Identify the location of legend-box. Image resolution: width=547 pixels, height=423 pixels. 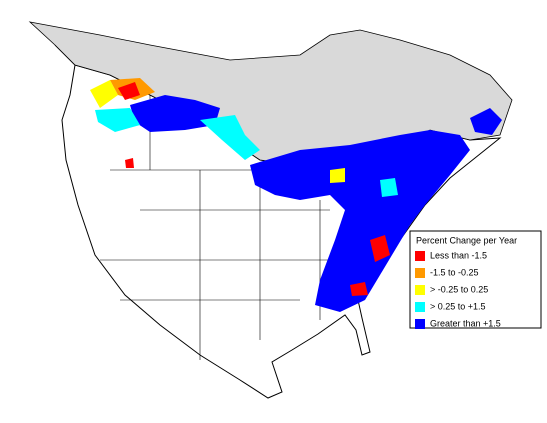
(475, 279).